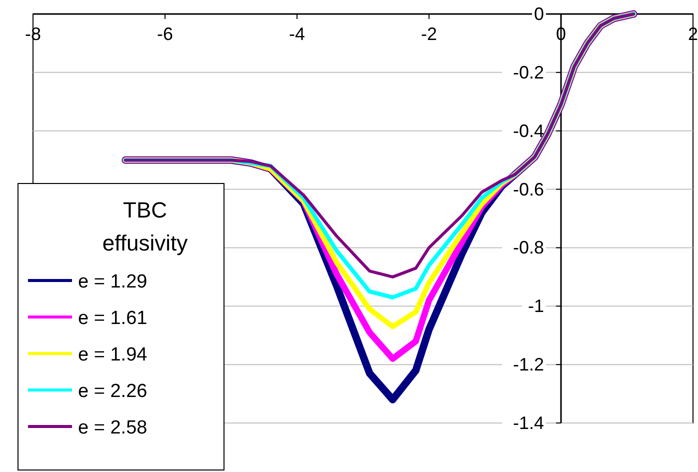 The height and width of the screenshot is (472, 698). Describe the element at coordinates (145, 227) in the screenshot. I see `legend-title: TBC effusivity` at that location.